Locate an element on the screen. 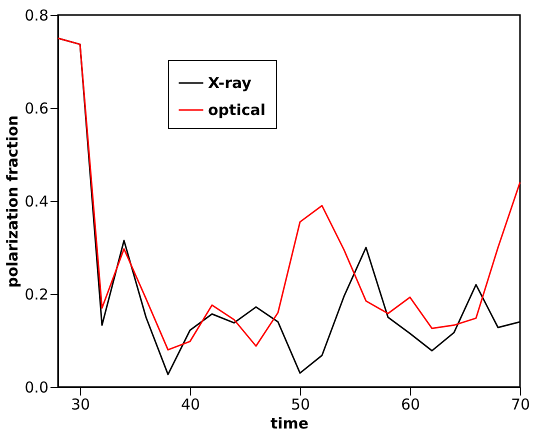 This screenshot has height=439, width=559. legend-label: X-ray is located at coordinates (230, 83).